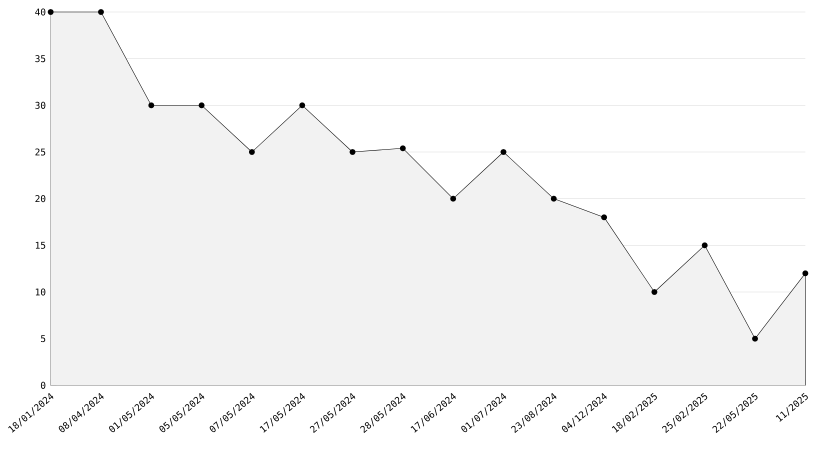 This screenshot has height=468, width=834. What do you see at coordinates (40, 198) in the screenshot?
I see `y-tick-label: 20` at bounding box center [40, 198].